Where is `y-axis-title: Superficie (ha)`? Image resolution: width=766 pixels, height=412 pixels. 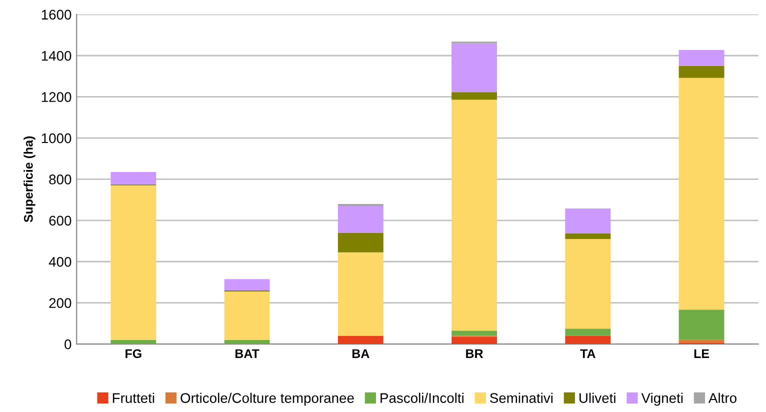
y-axis-title: Superficie (ha) is located at coordinates (30, 179).